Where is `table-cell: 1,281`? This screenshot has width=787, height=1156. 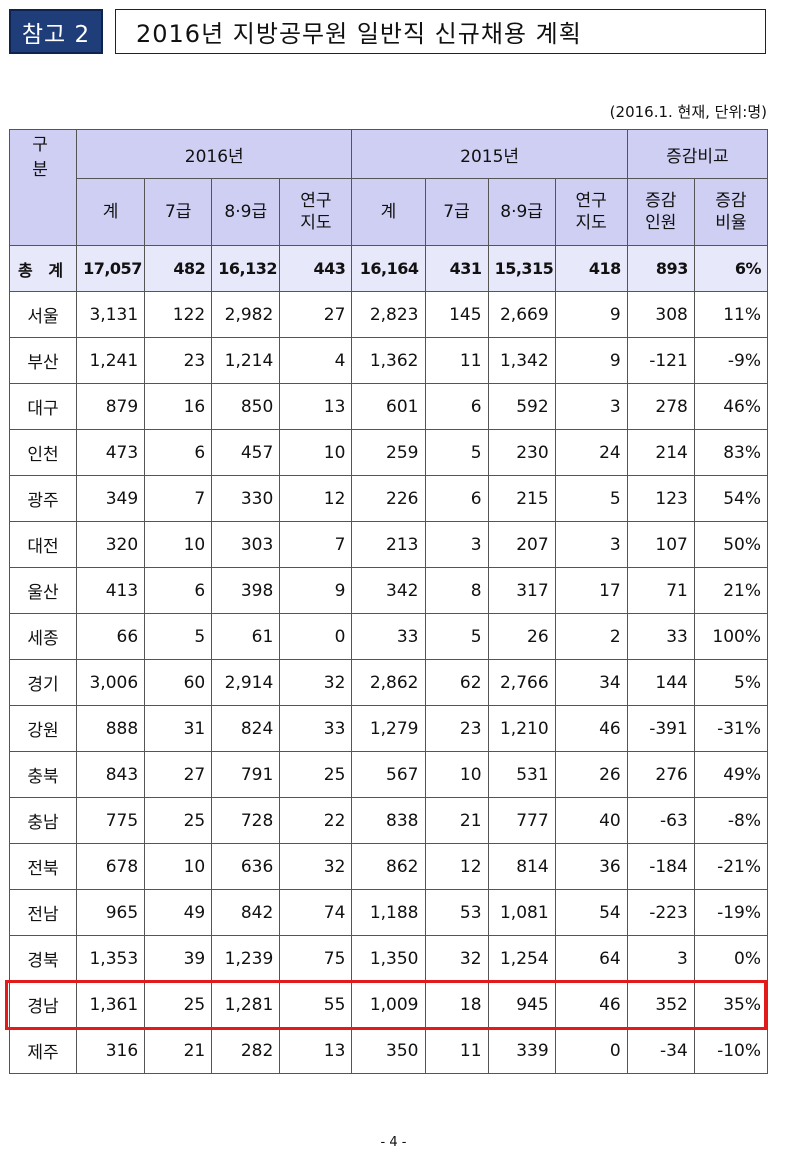 table-cell: 1,281 is located at coordinates (246, 1004).